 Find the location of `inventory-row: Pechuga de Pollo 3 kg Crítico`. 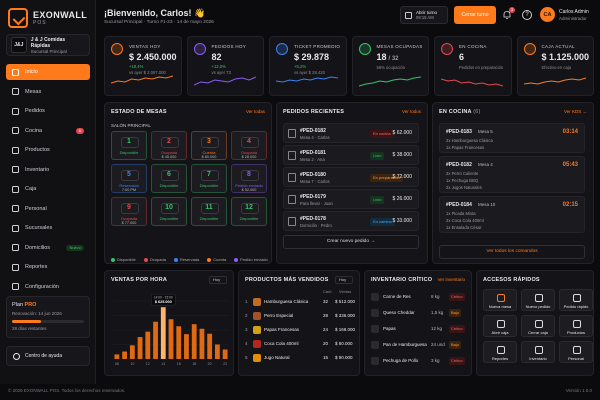

inventory-row: Pechuga de Pollo 3 kg Crítico is located at coordinates (419, 361).